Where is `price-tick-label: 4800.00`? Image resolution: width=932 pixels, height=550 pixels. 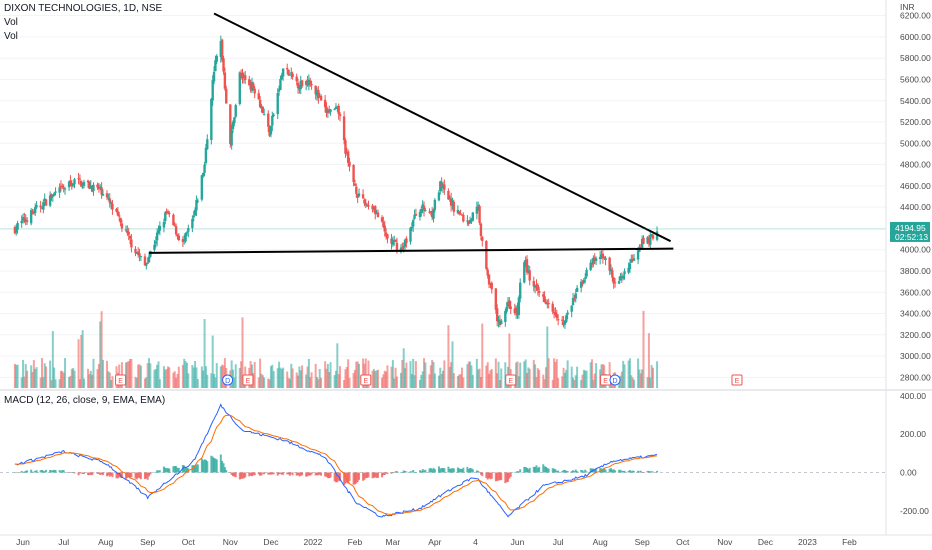
price-tick-label: 4800.00 is located at coordinates (915, 165).